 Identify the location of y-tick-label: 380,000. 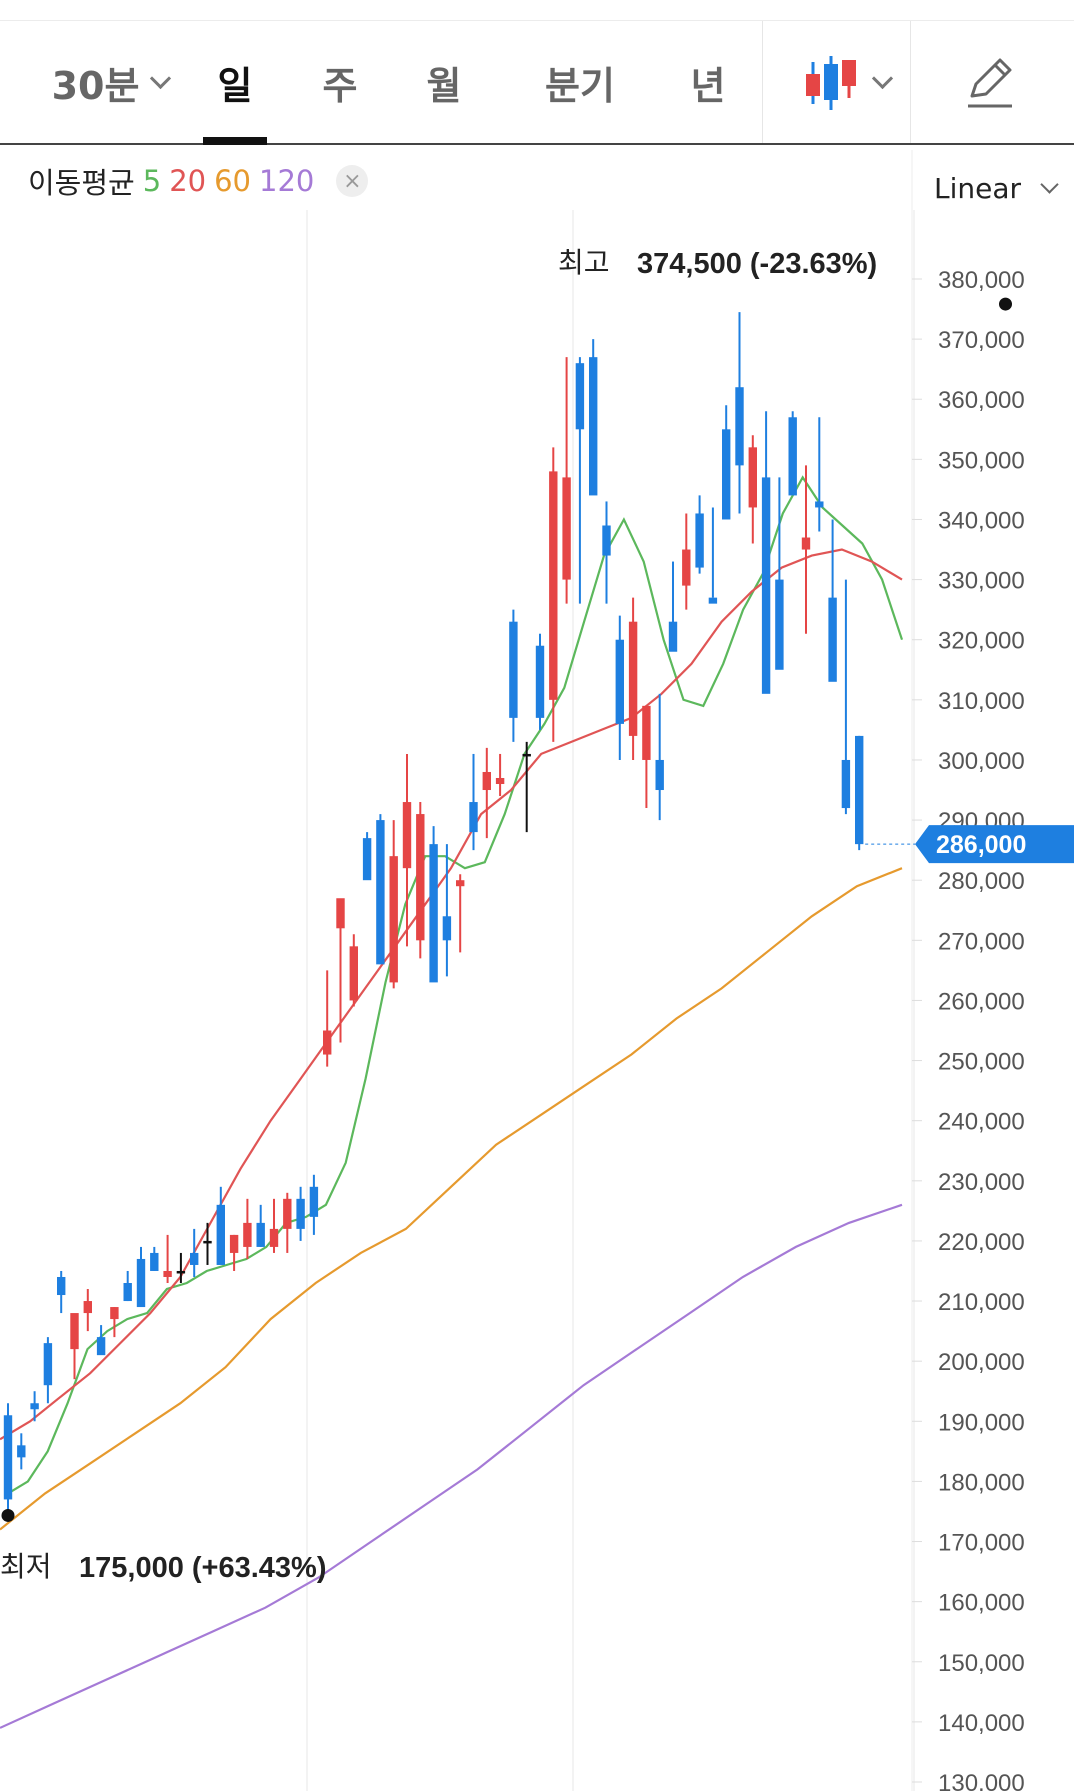
(981, 280).